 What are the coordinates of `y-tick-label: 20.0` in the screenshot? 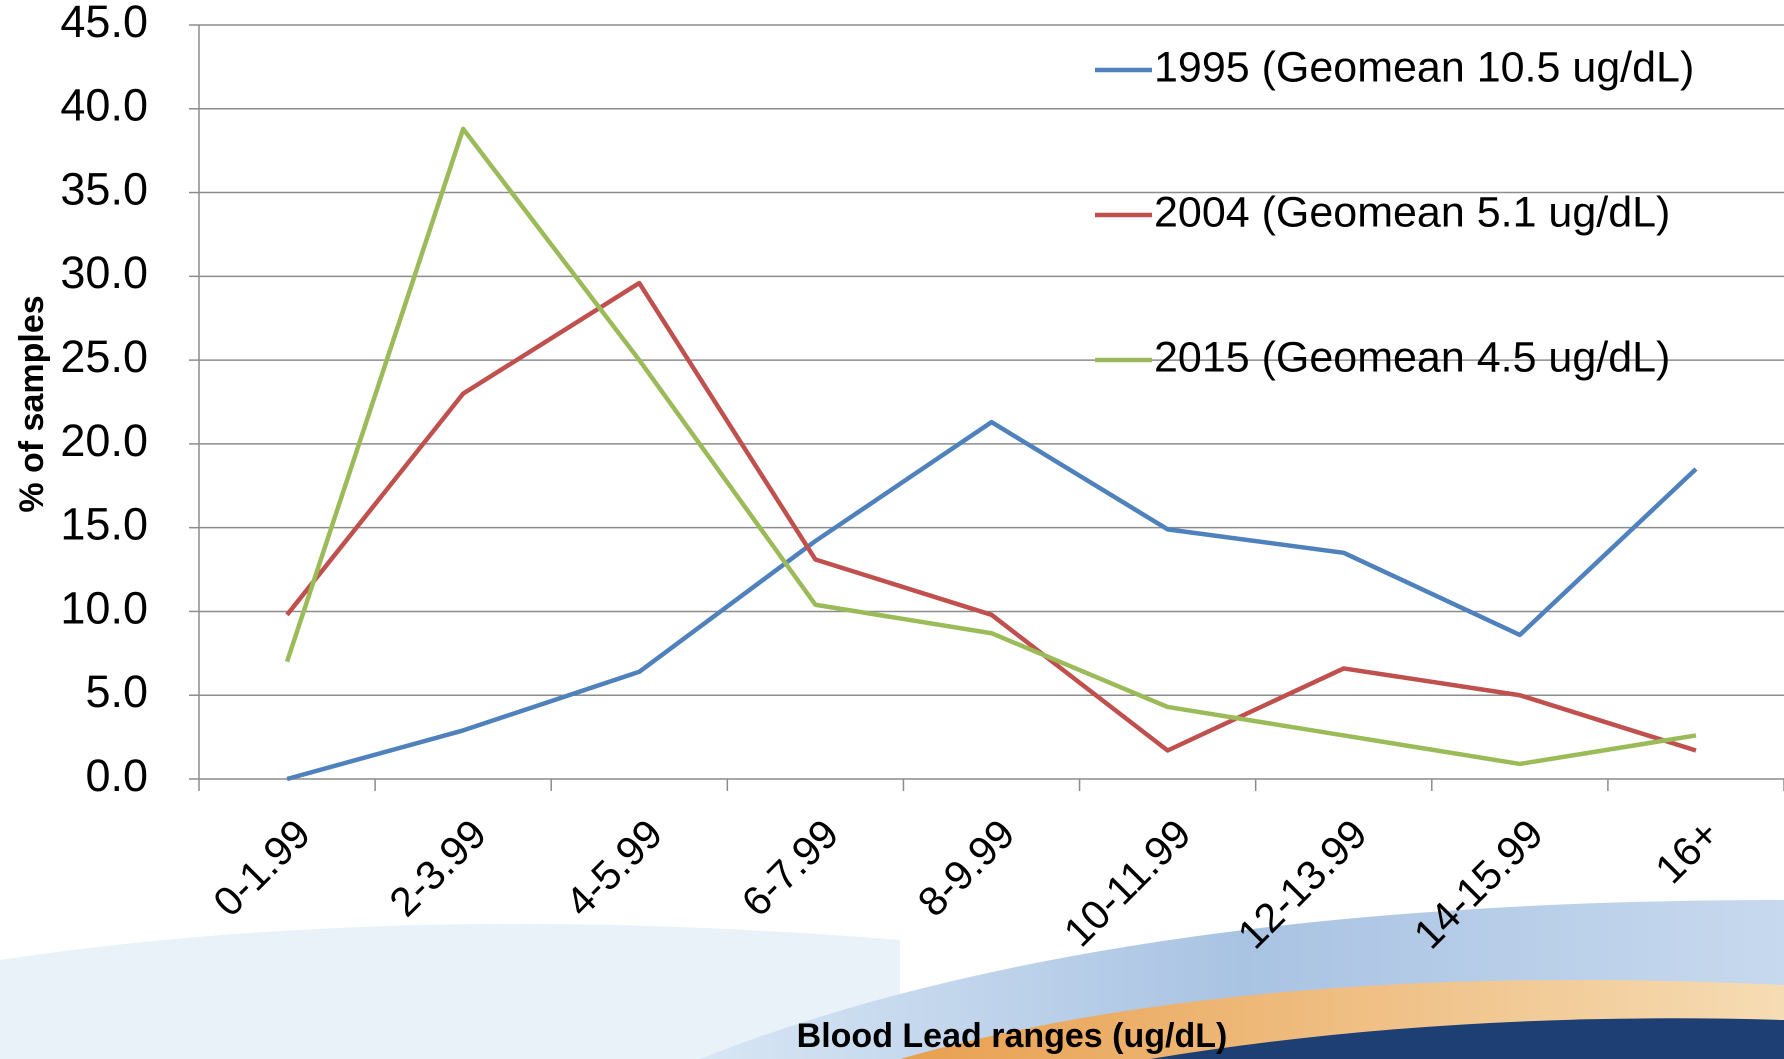 It's located at (104, 440).